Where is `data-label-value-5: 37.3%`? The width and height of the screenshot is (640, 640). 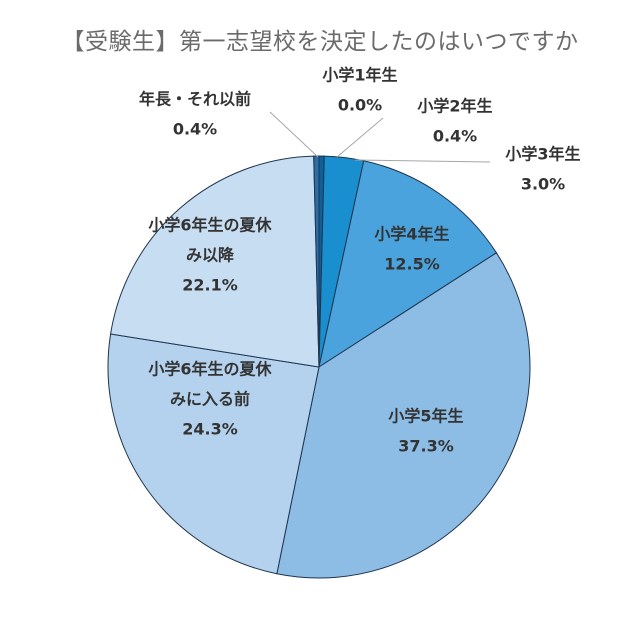 data-label-value-5: 37.3% is located at coordinates (426, 446).